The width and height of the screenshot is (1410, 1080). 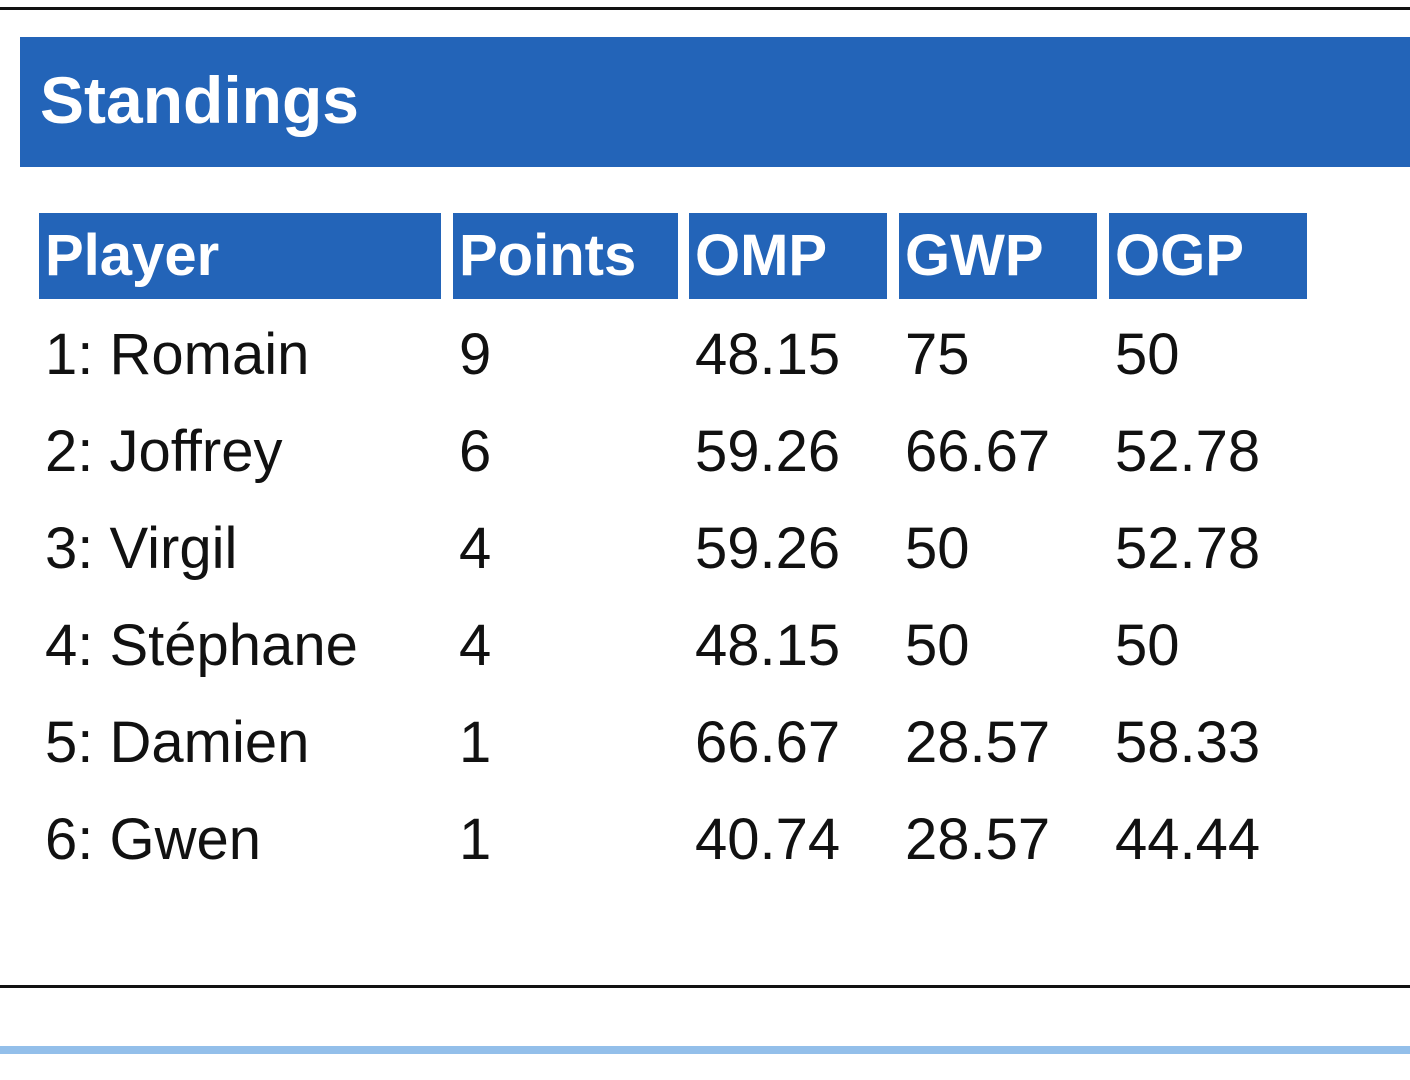 What do you see at coordinates (788, 256) in the screenshot?
I see `column-header: OMP` at bounding box center [788, 256].